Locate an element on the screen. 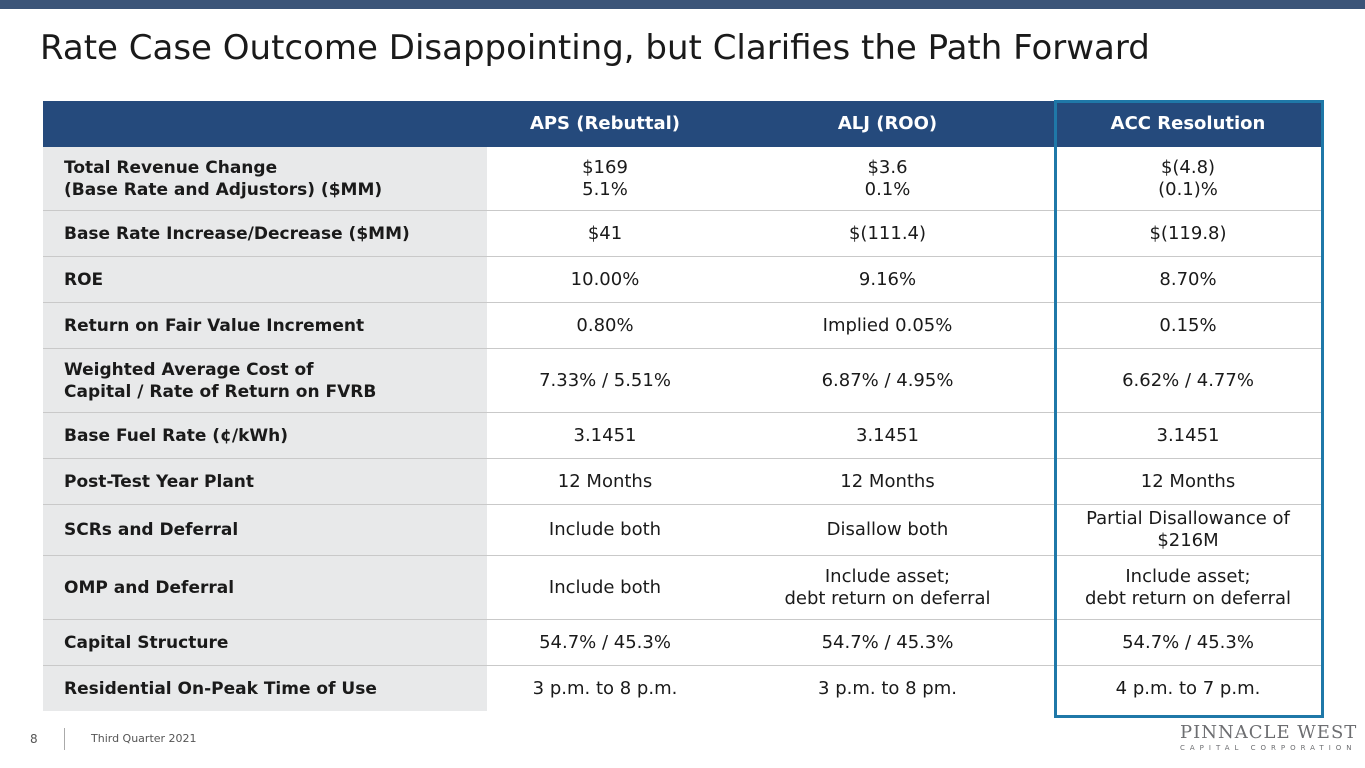 Image resolution: width=1365 pixels, height=768 pixels. cell-acc: 3.1451 is located at coordinates (1188, 435).